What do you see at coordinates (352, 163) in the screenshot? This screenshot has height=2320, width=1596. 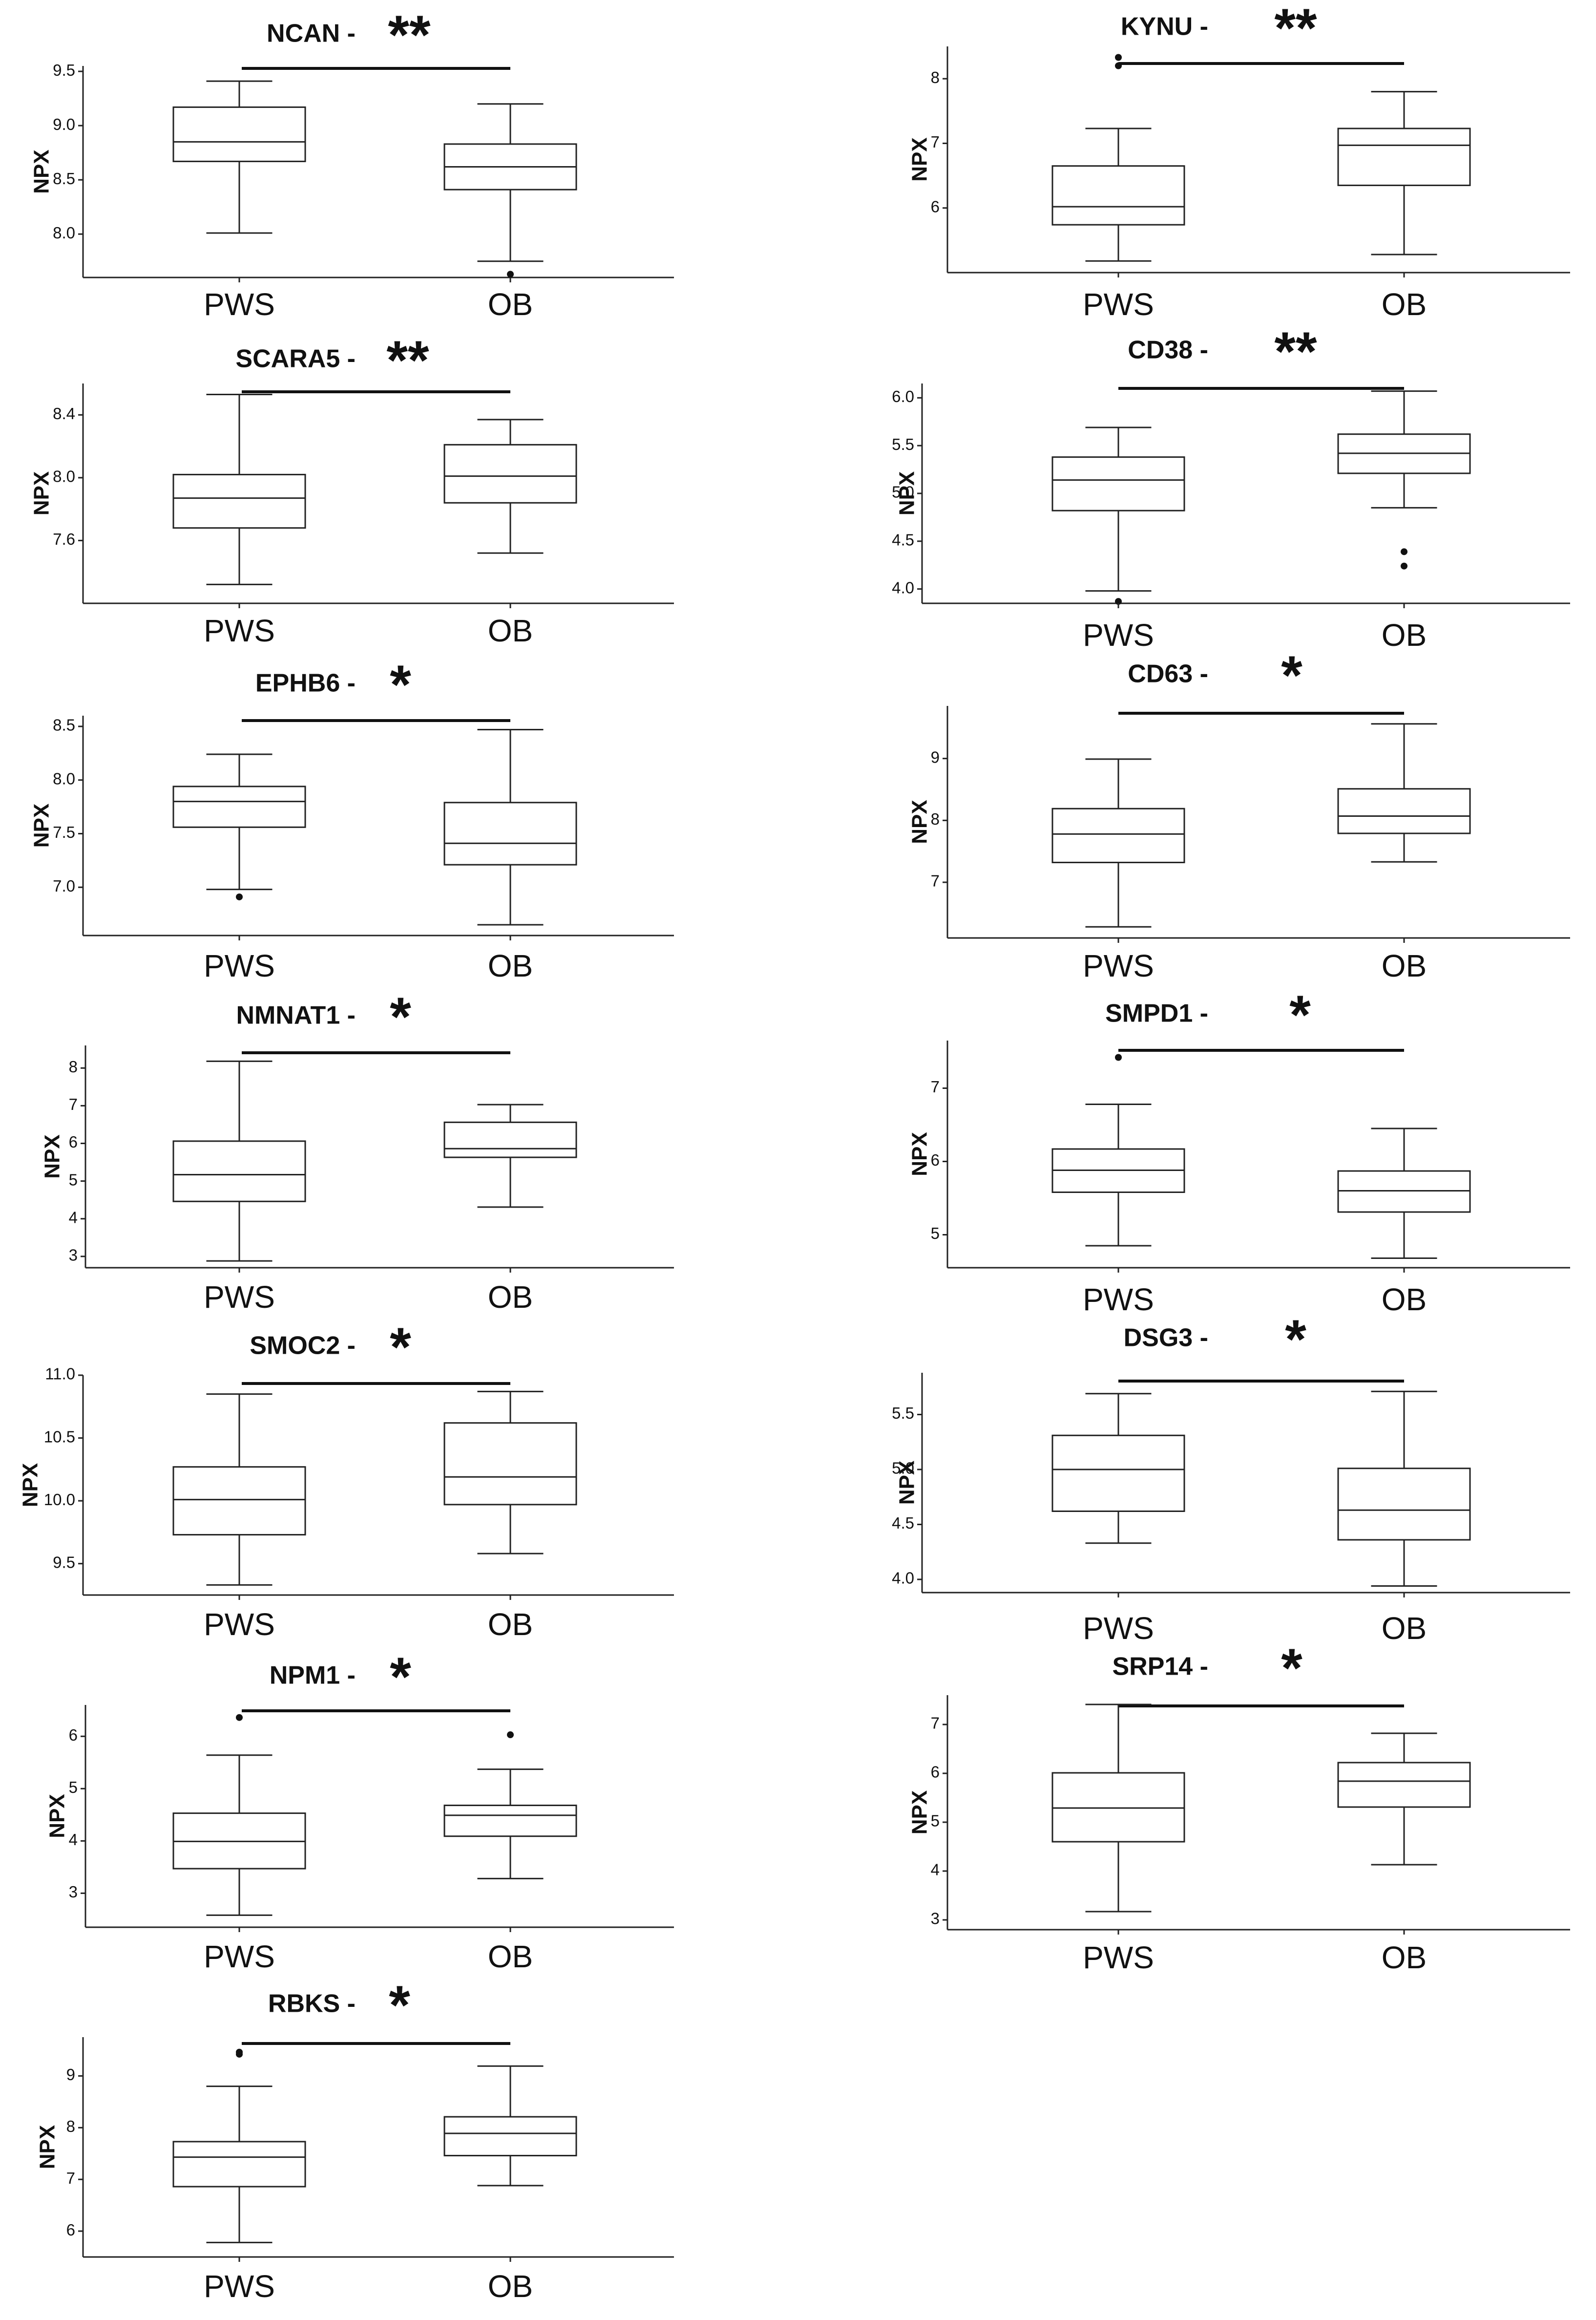 I see `chart-panel-ncan: NCAN - ** 8.0 8.5 9.0 9.5 NPX PWS OB` at bounding box center [352, 163].